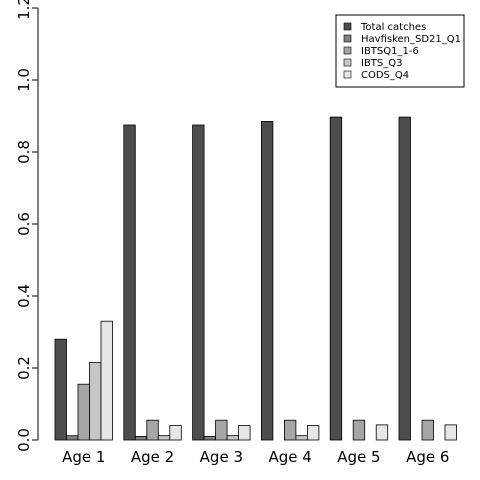  I want to click on legend-label: CODS_Q4, so click(385, 75).